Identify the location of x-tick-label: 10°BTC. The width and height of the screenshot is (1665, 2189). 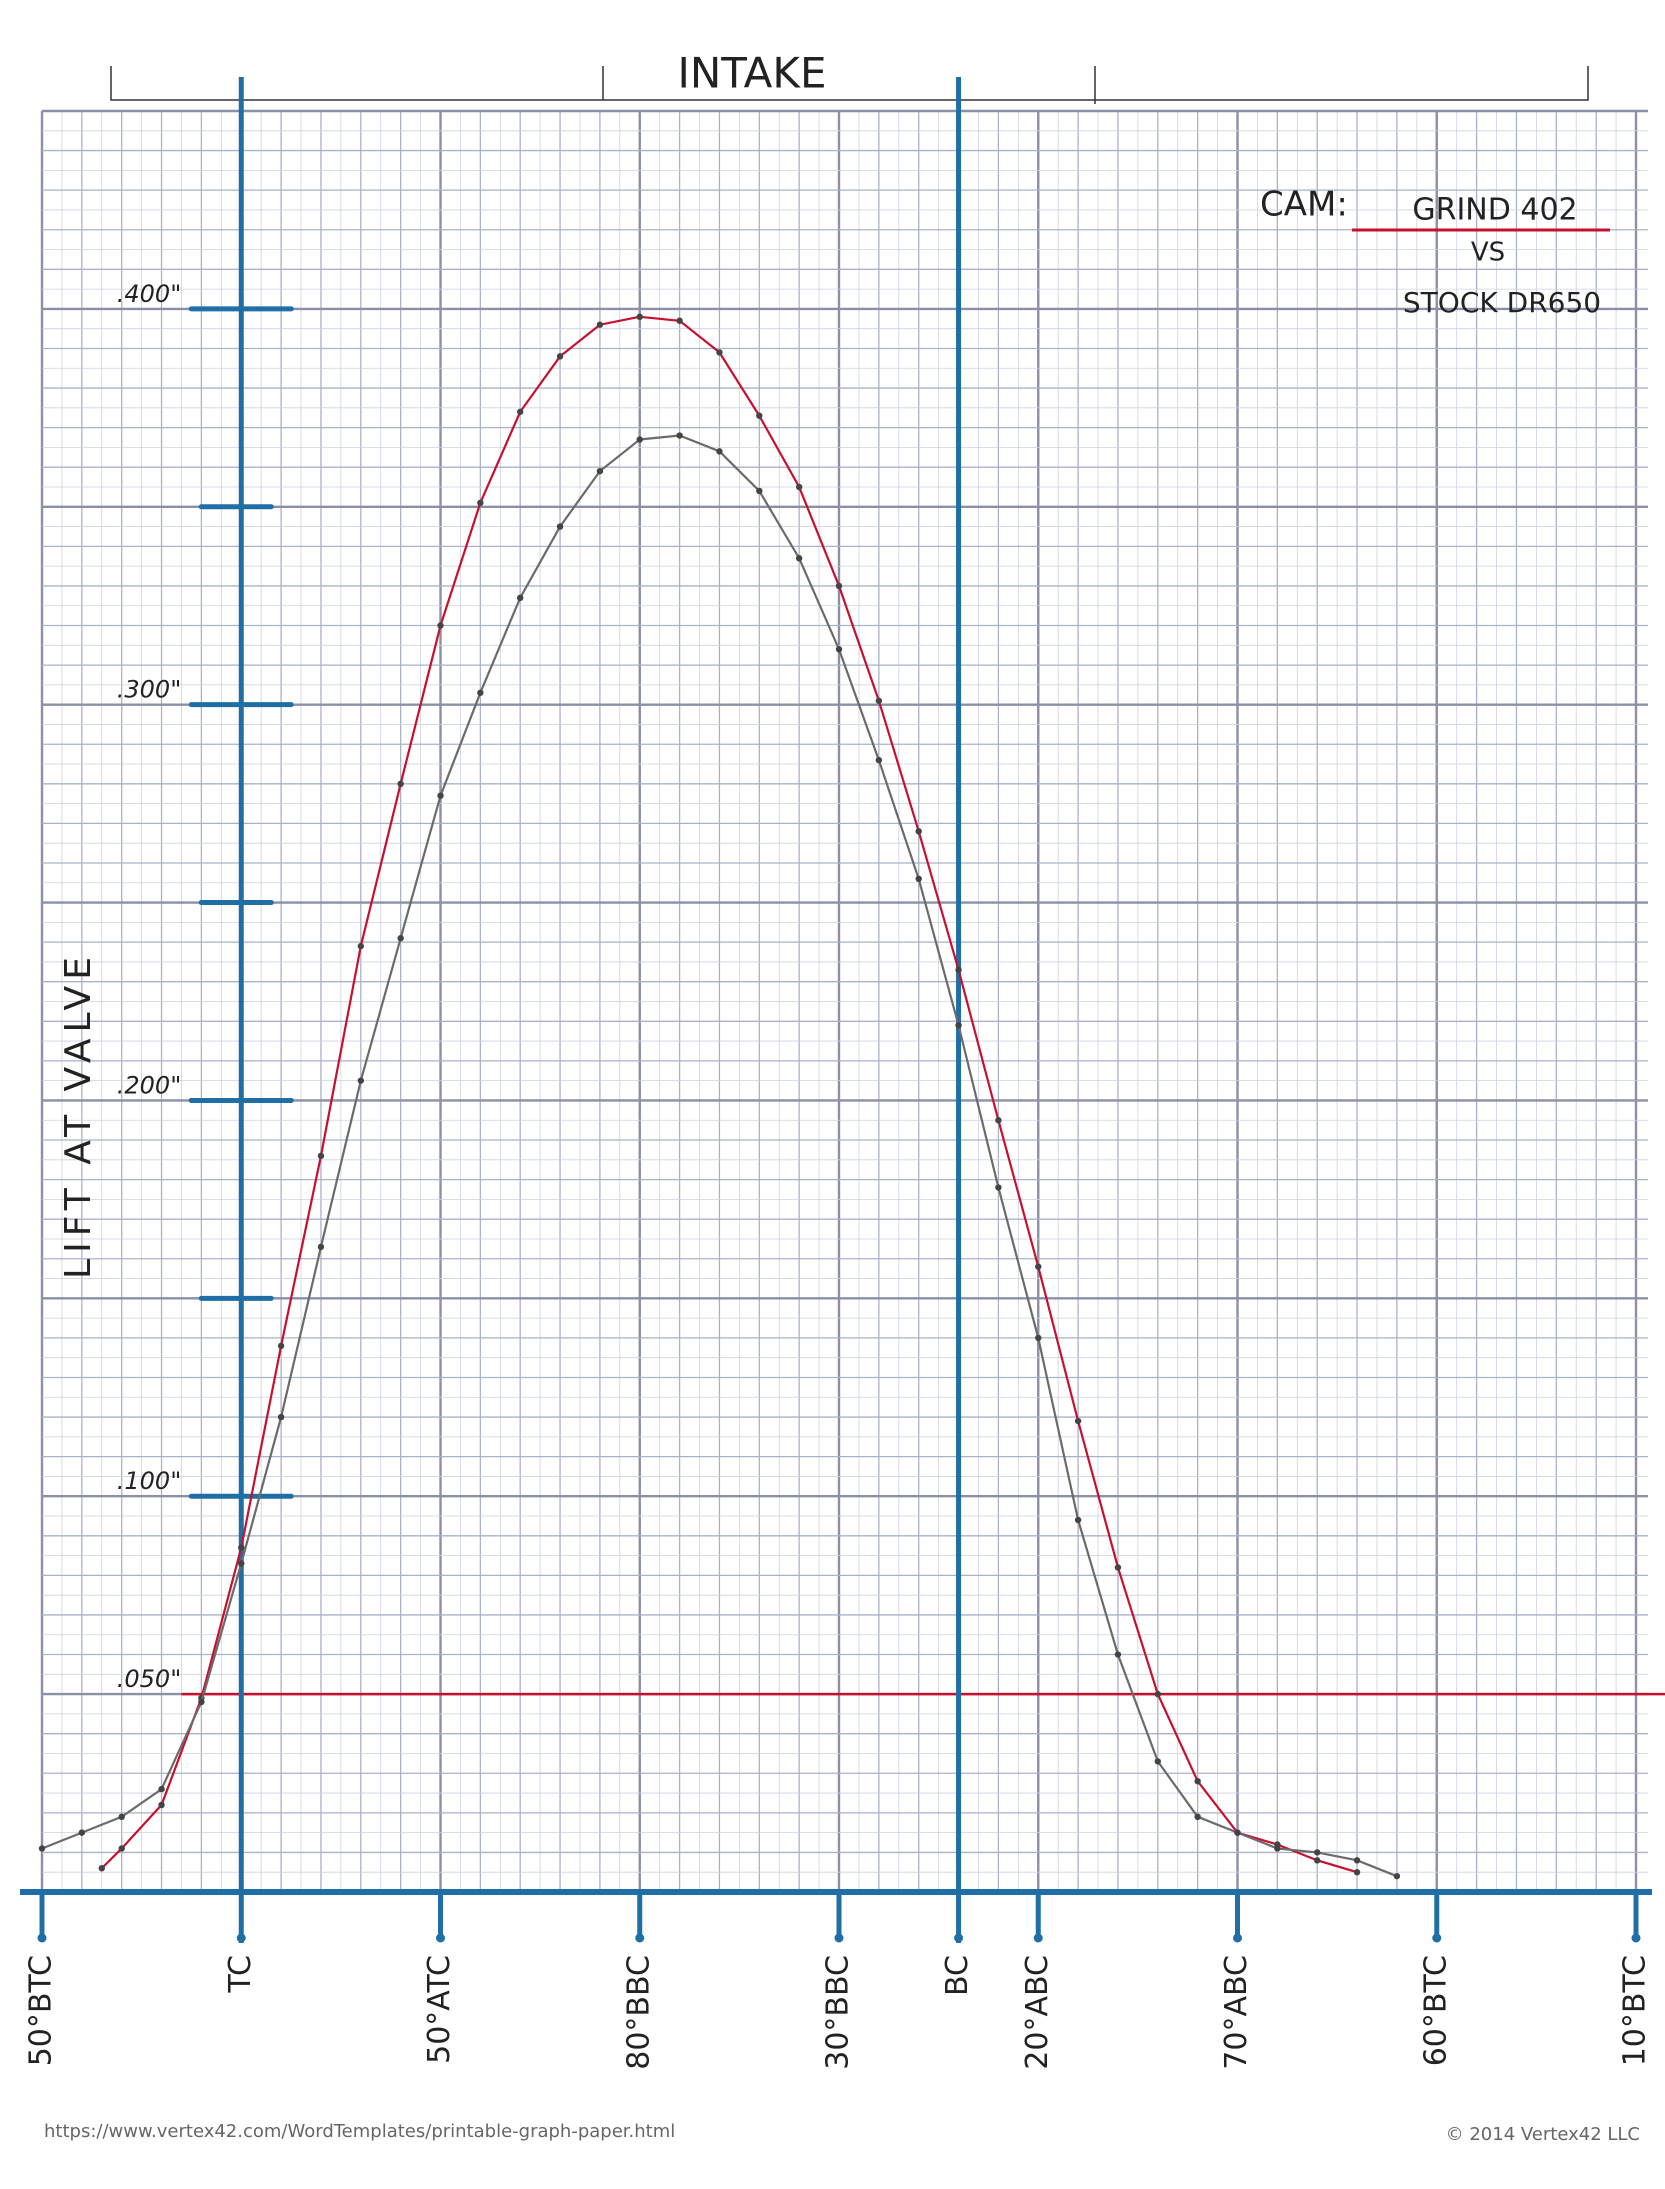
(1635, 2010).